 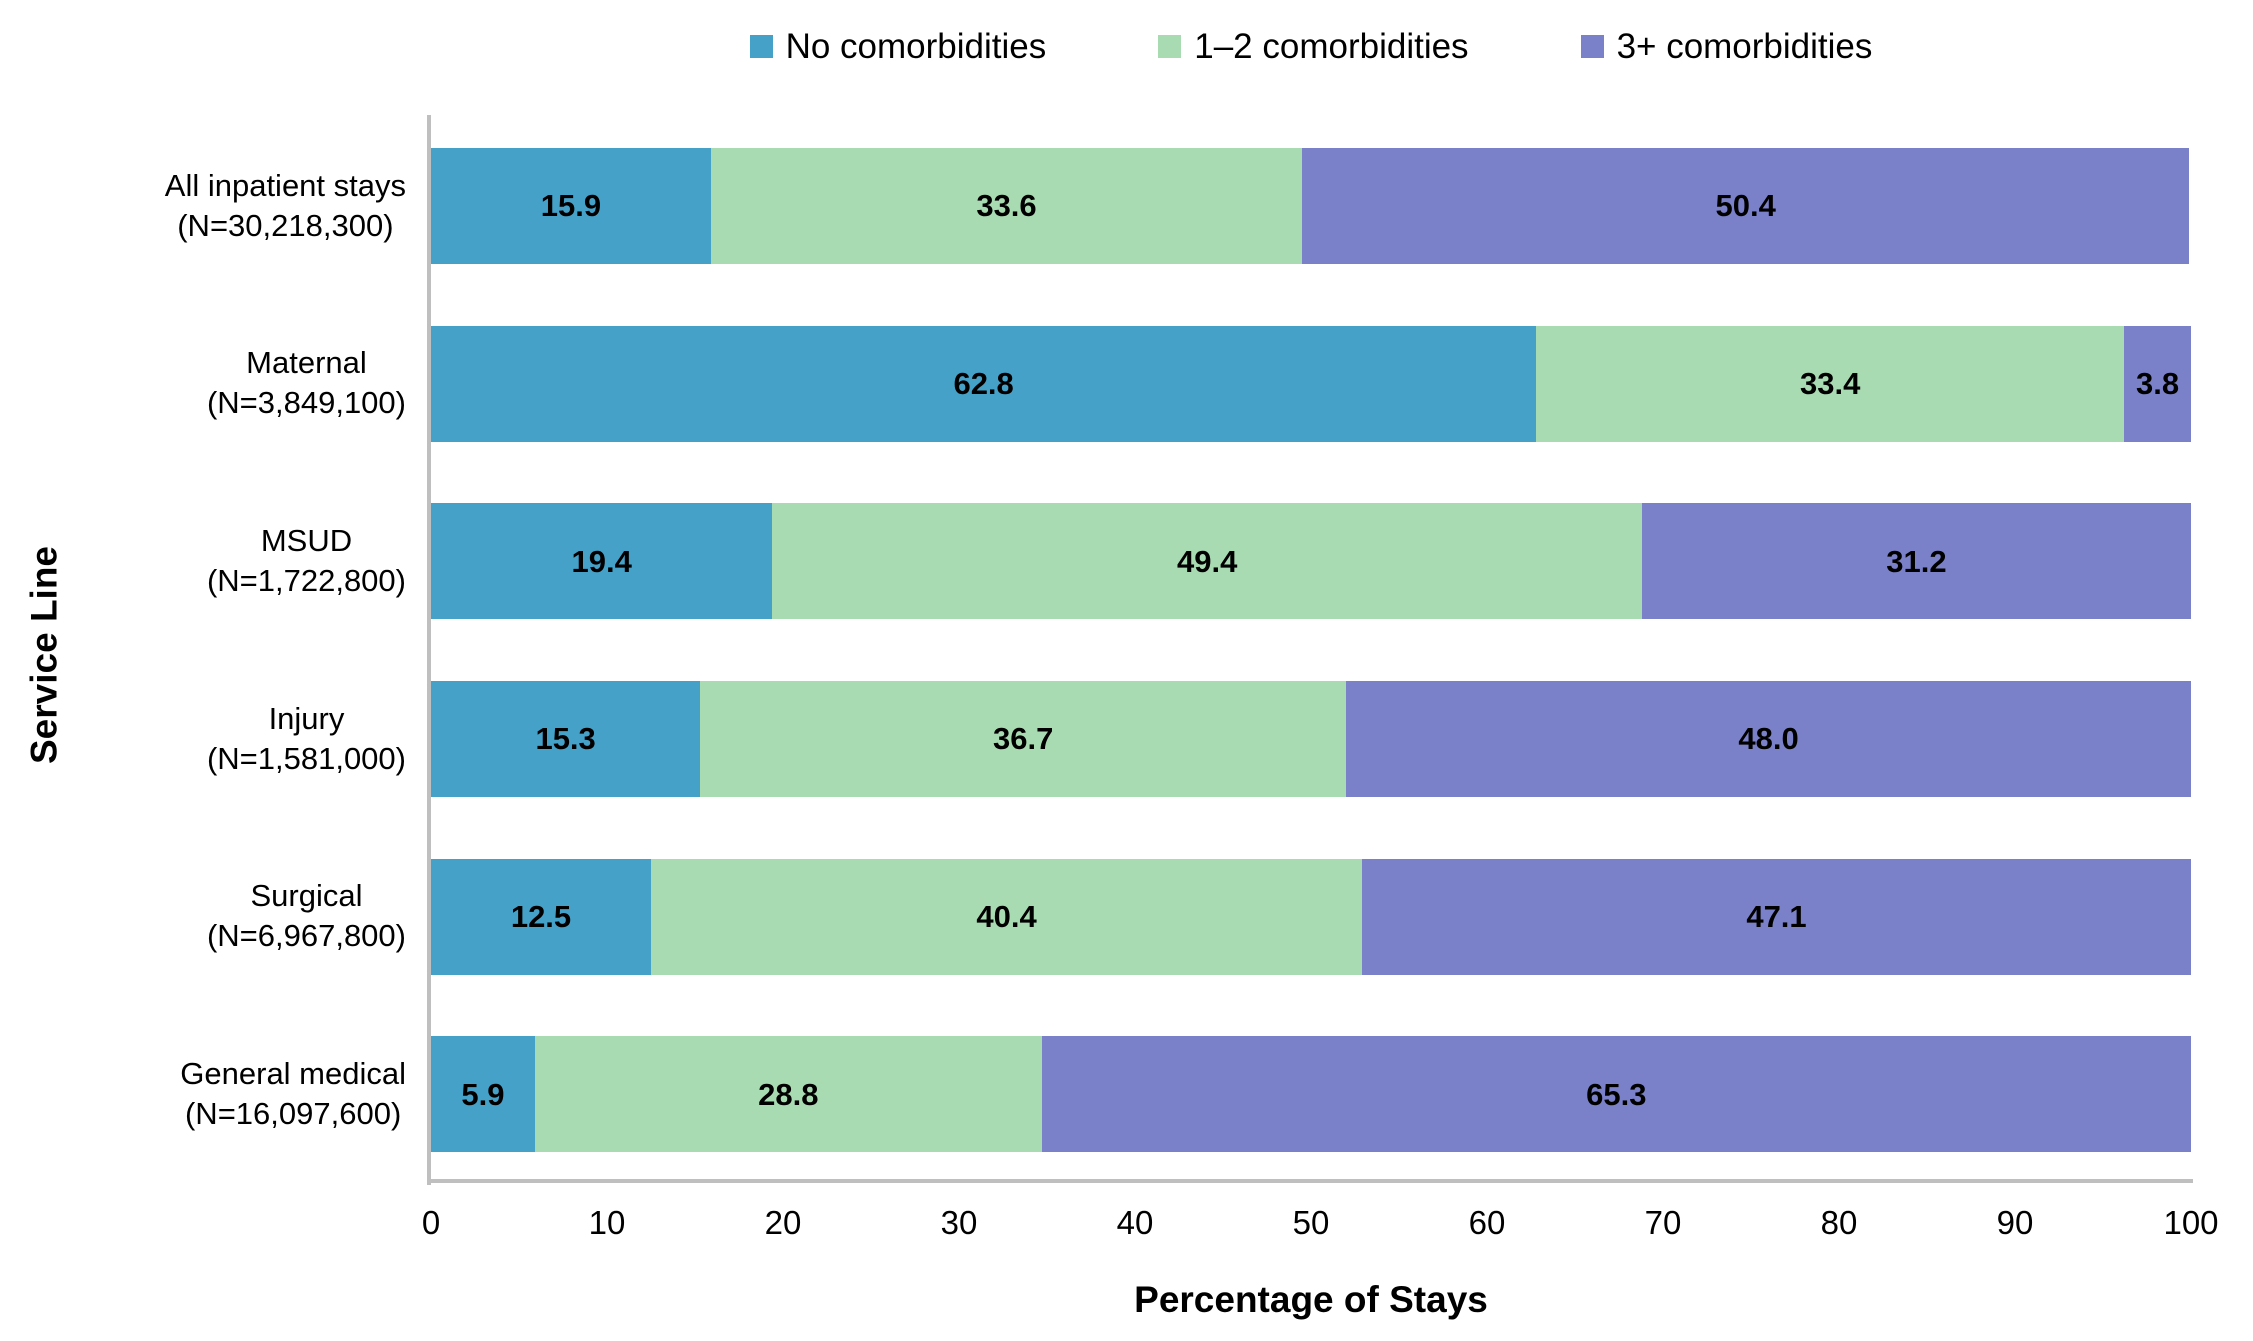 I want to click on bar-segment-no-comorbidities: 12.5, so click(x=541, y=916).